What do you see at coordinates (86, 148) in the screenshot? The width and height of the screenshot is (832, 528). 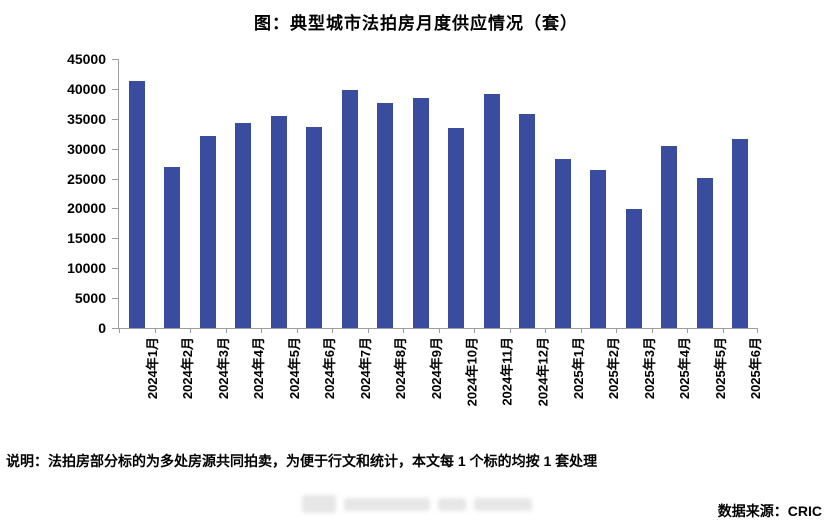 I see `y-axis-label: 30000` at bounding box center [86, 148].